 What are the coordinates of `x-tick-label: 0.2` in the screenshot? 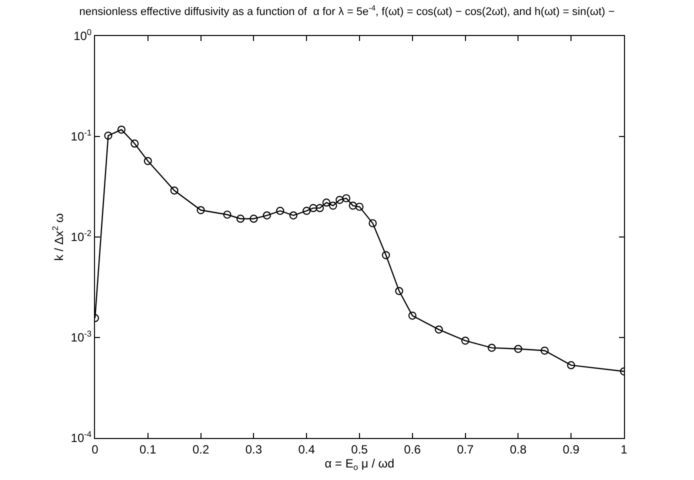 It's located at (201, 449).